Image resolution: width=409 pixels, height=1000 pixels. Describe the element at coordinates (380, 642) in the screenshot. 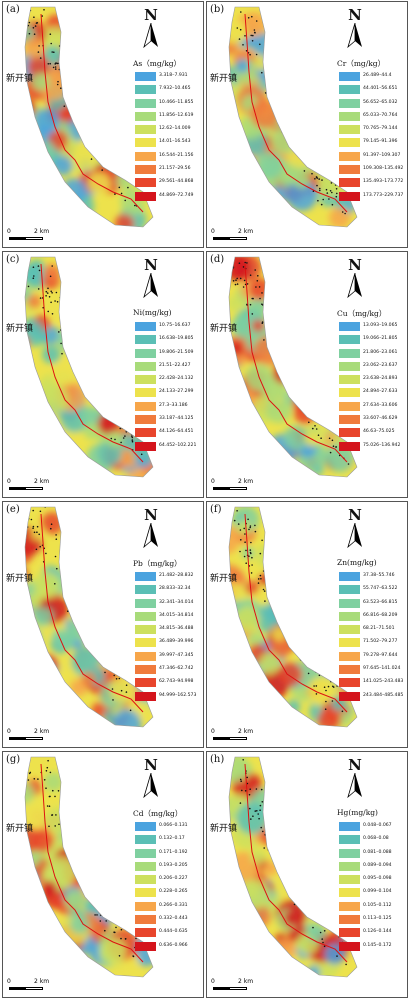

I see `legend-range: 71.502–79.277` at that location.